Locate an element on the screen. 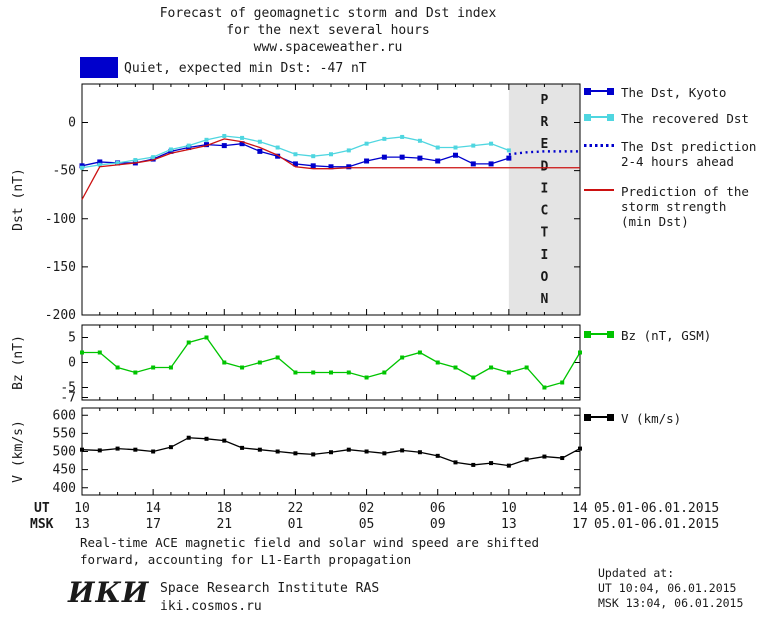 The height and width of the screenshot is (620, 760). svg-text: 01 is located at coordinates (296, 524).